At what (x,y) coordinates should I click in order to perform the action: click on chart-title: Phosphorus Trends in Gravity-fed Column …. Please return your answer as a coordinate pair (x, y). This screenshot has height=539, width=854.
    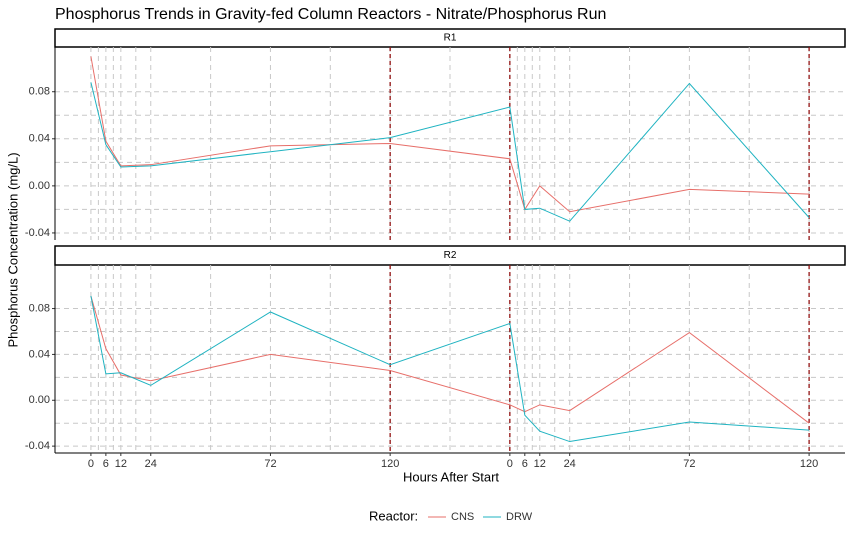
    Looking at the image, I should click on (330, 14).